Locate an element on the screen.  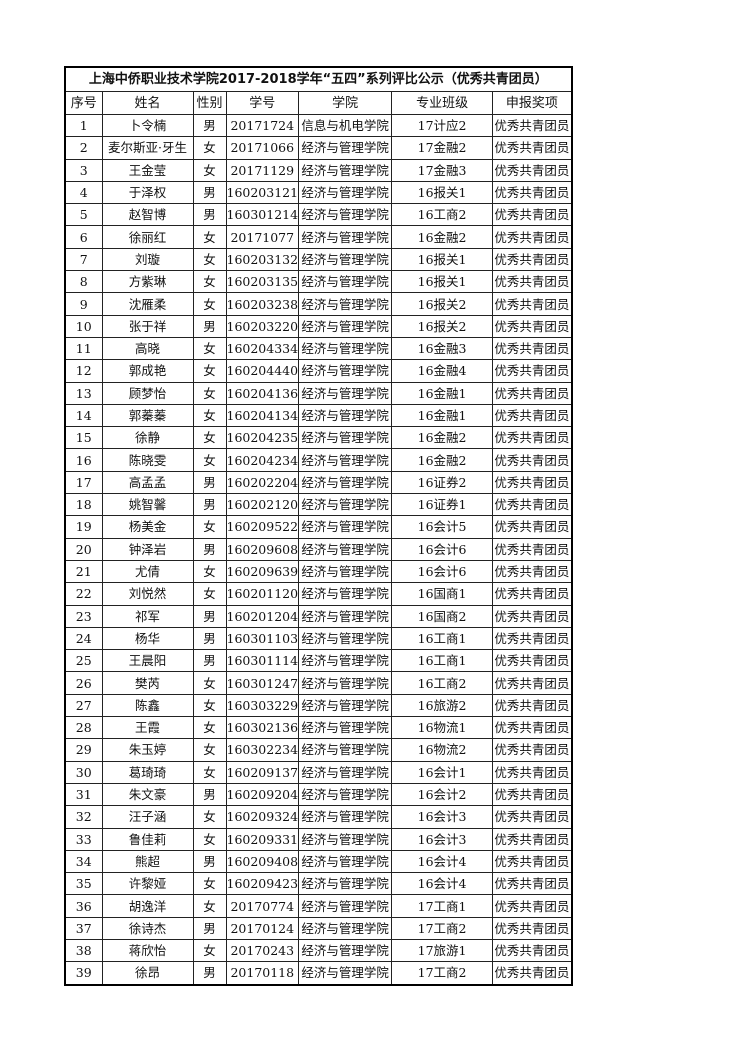
cell-class: 17旅游1 is located at coordinates (442, 950).